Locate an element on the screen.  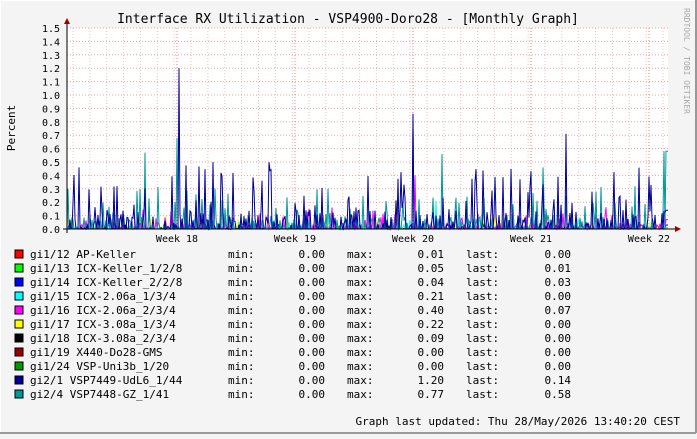
y-tick-label: 0.9 is located at coordinates (51, 109).